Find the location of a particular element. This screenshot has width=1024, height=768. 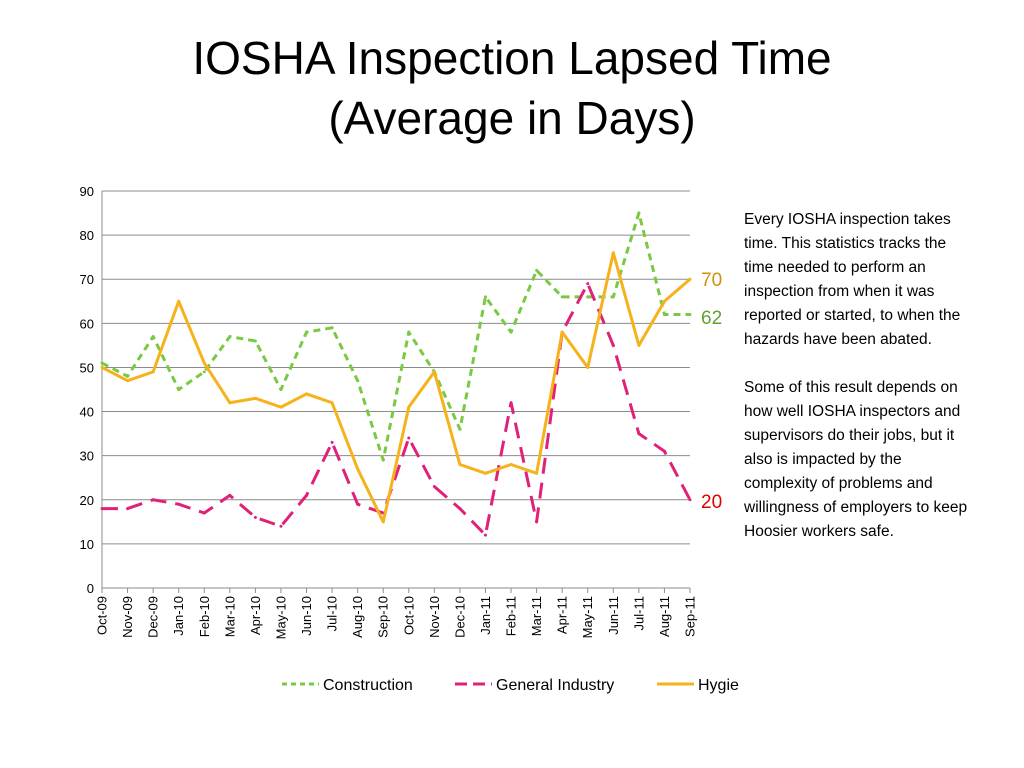

x-tick-label: Mar-10 is located at coordinates (229, 616).